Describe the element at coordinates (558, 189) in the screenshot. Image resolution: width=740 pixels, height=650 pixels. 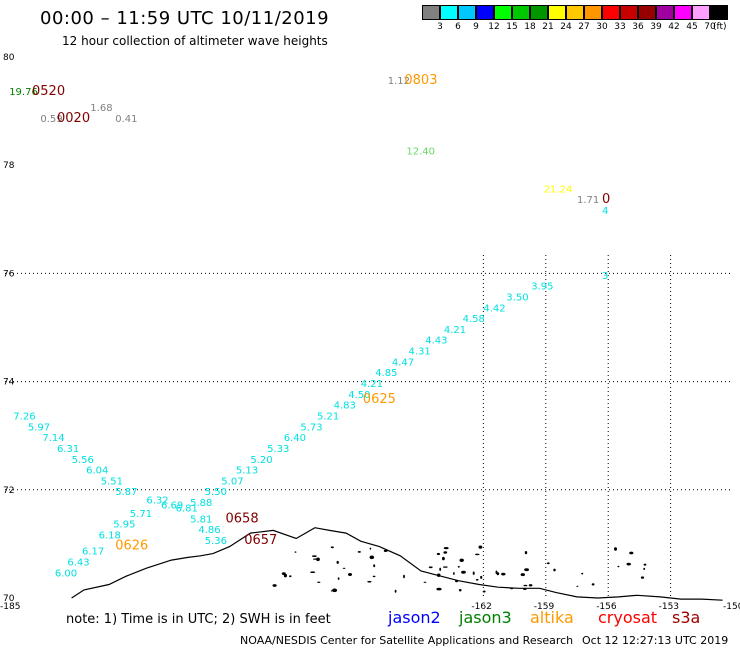
I see `wave-height-label: 21.24` at that location.